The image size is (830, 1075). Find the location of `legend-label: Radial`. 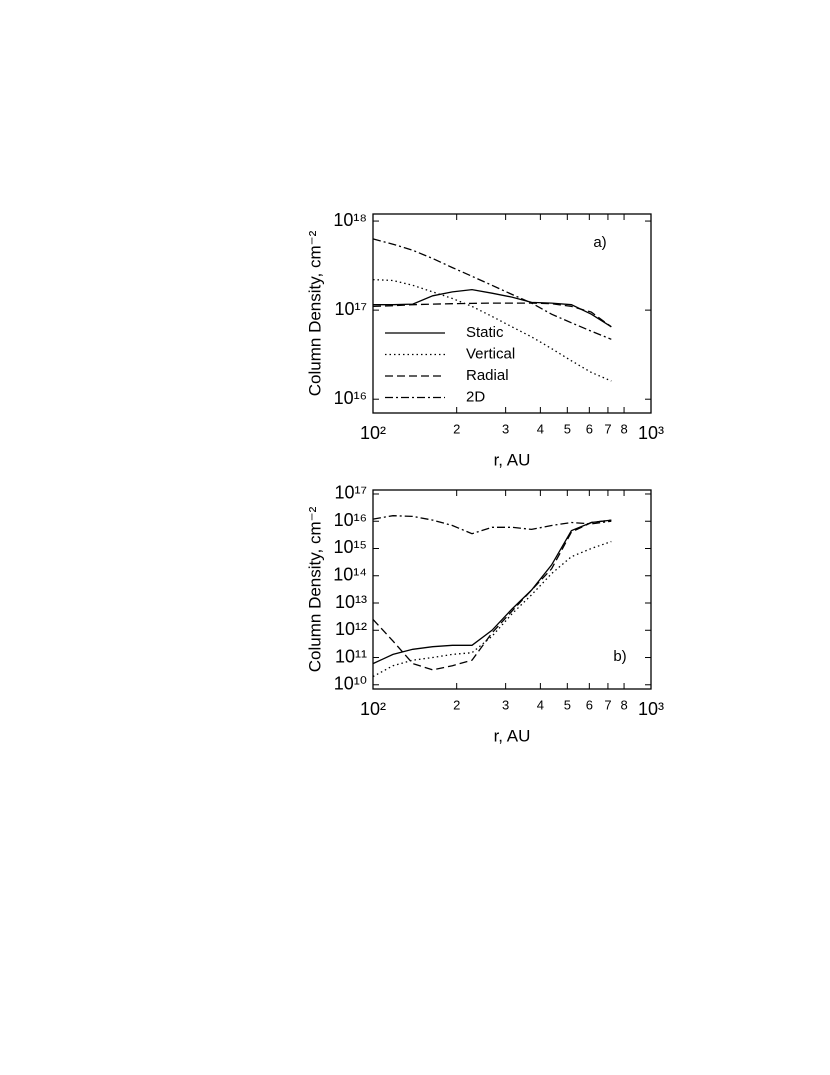

legend-label: Radial is located at coordinates (487, 375).